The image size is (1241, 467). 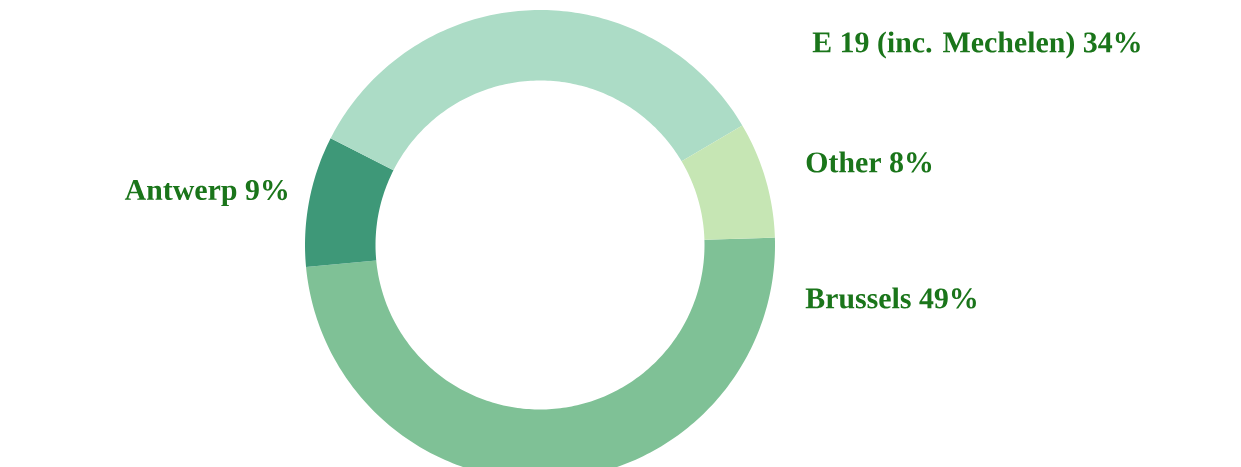 What do you see at coordinates (266, 190) in the screenshot?
I see `data-label: 9%` at bounding box center [266, 190].